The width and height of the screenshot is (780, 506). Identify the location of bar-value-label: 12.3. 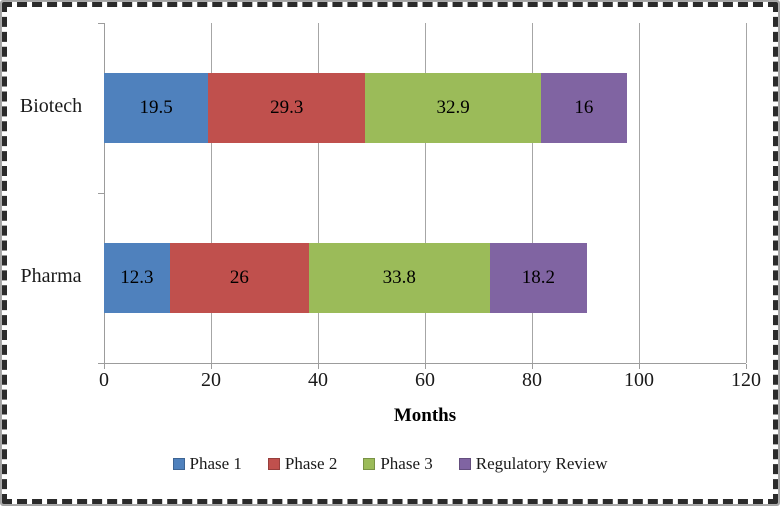
(137, 277).